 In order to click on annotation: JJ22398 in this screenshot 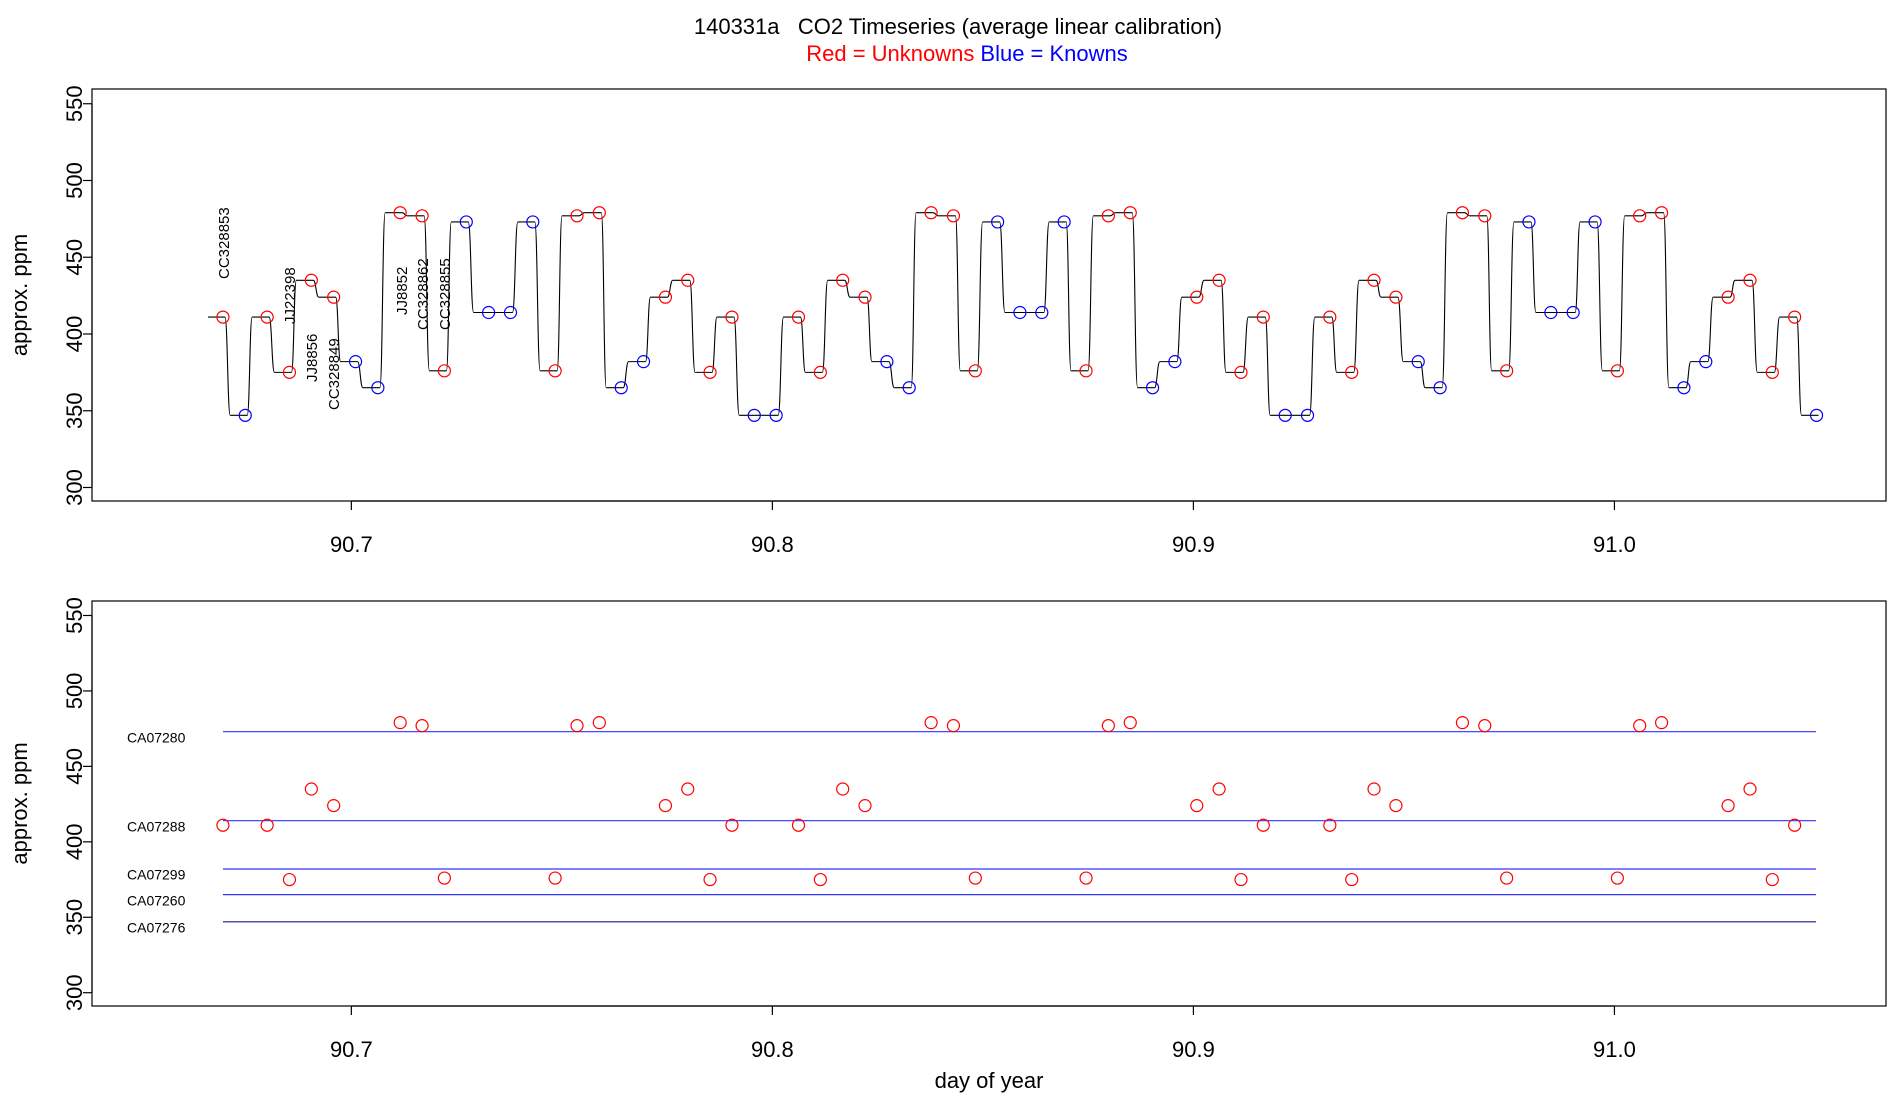, I will do `click(290, 295)`.